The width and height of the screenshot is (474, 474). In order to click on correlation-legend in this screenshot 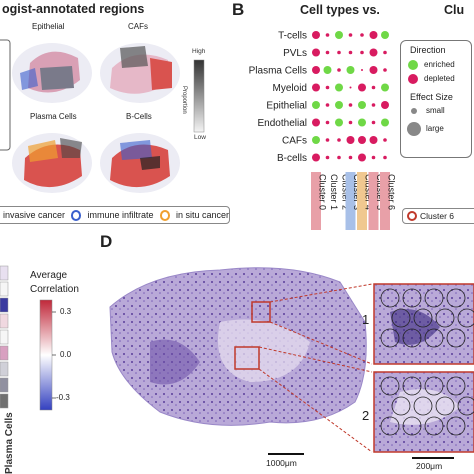, I will do `click(28, 338)`.